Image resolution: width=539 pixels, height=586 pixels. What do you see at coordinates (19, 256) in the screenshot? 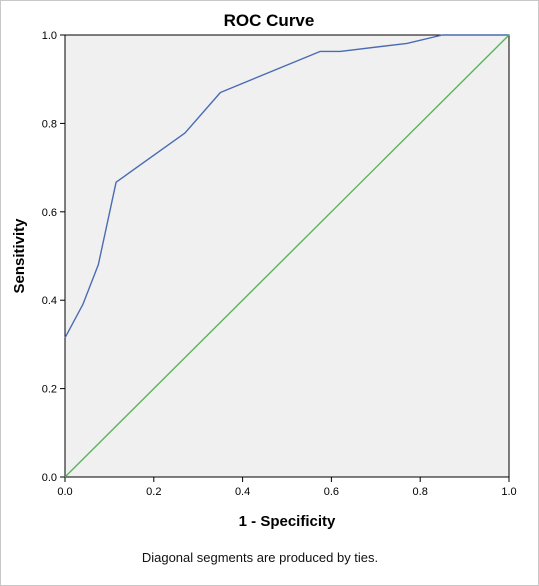
I see `y-axis-label: Sensitivity` at bounding box center [19, 256].